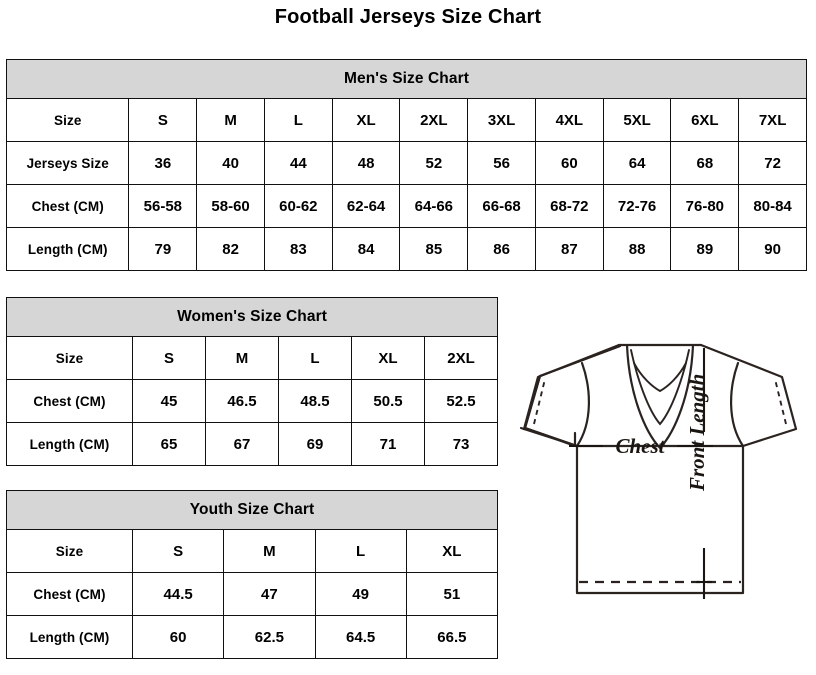  What do you see at coordinates (230, 120) in the screenshot?
I see `mens-cell: M` at bounding box center [230, 120].